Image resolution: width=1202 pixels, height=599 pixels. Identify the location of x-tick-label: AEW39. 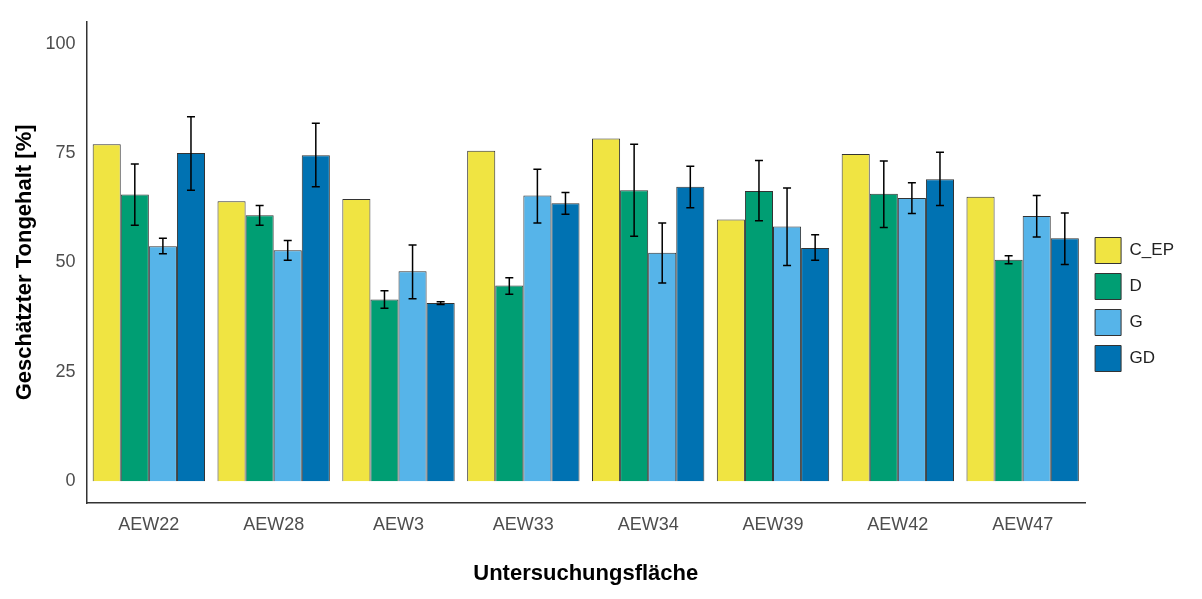
(773, 523).